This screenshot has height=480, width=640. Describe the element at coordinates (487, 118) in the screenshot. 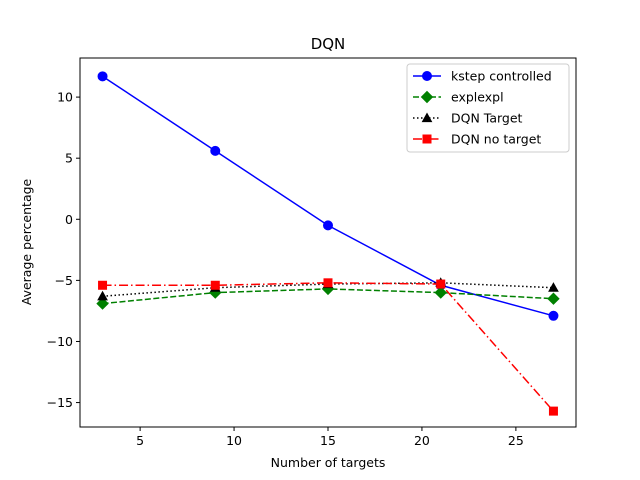

I see `legend-label: DQN Target` at that location.